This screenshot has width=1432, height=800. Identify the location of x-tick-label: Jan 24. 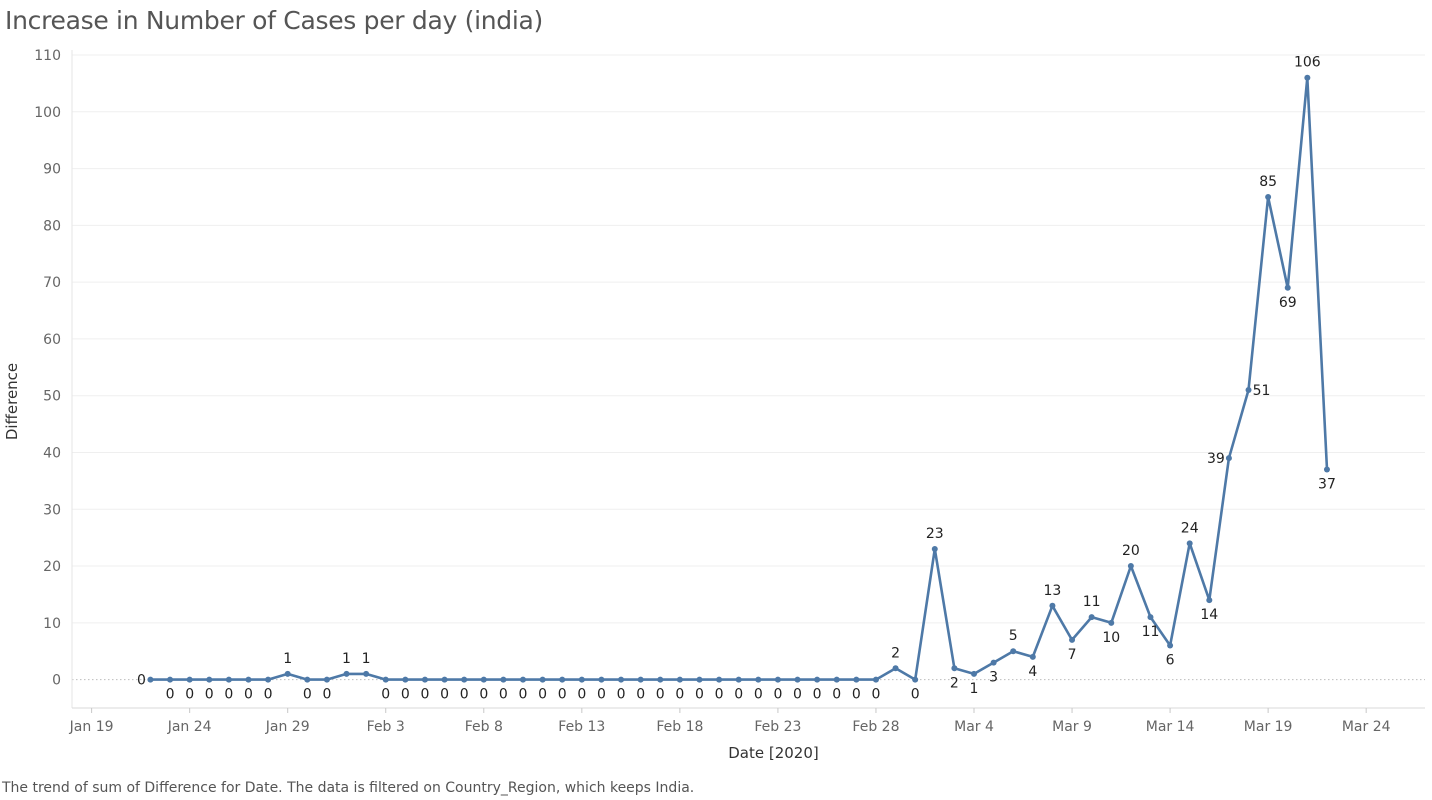
(189, 727).